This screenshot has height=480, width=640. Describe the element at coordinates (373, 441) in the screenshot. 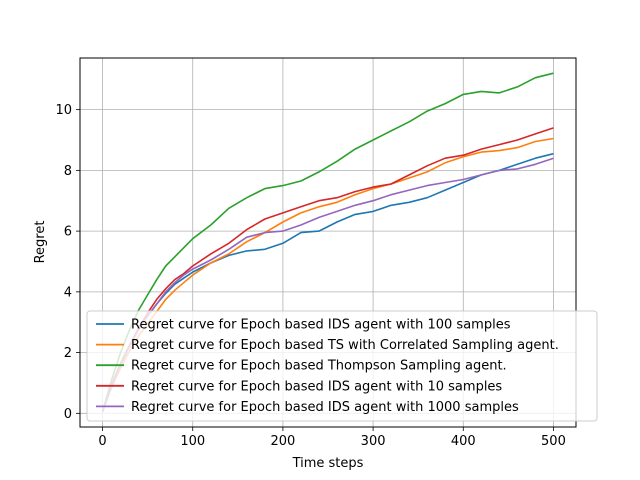

I see `x-tick-label: 300` at that location.